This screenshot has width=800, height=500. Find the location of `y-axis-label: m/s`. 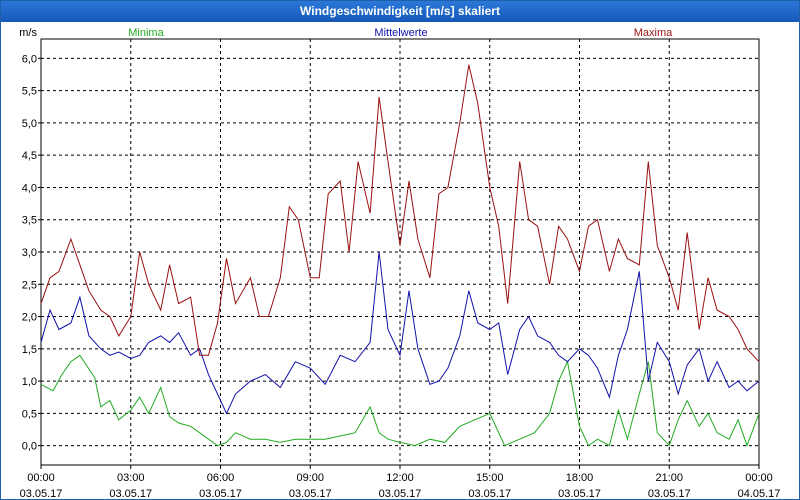

y-axis-label: m/s is located at coordinates (28, 33).